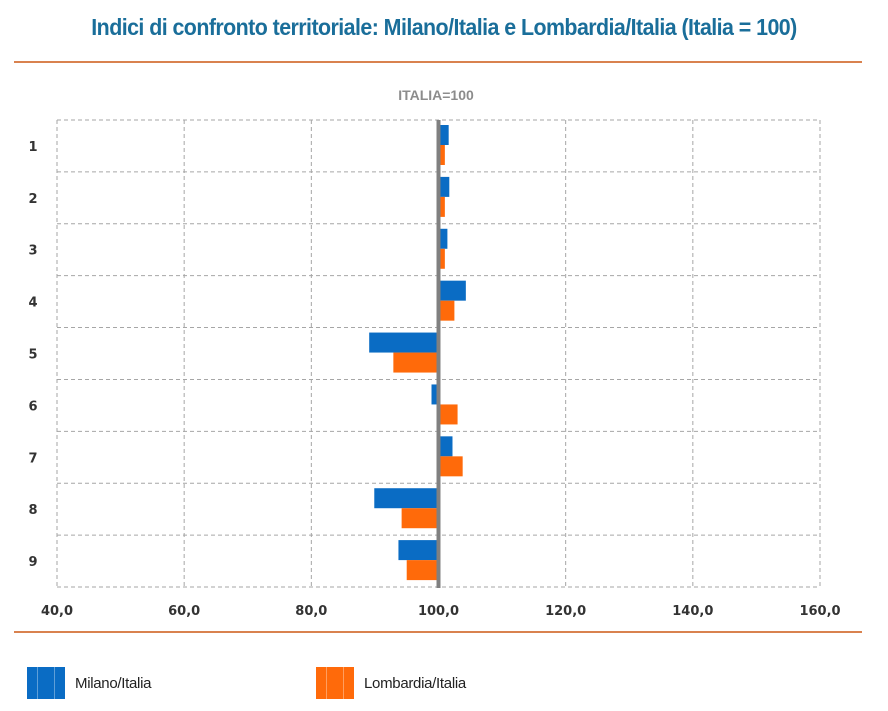  I want to click on category-labels: 1 2 3 4 5 6 7 8 9, so click(32, 355).